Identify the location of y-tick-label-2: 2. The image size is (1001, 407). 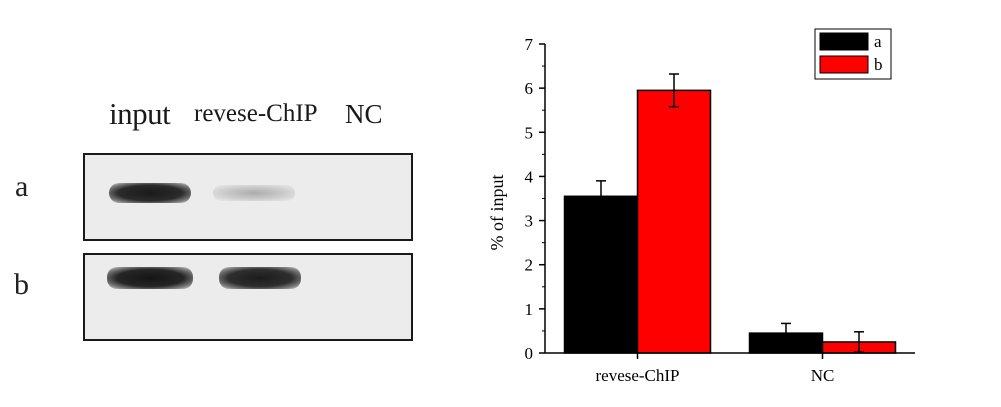
(529, 265).